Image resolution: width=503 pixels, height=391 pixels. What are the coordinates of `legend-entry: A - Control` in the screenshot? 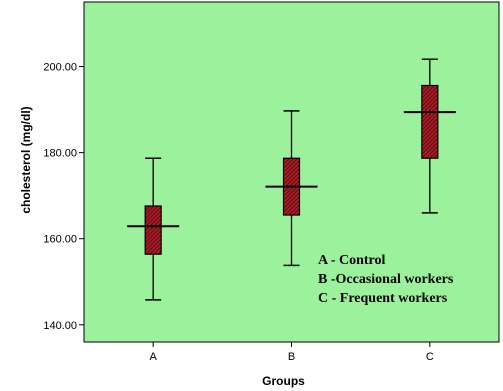 It's located at (352, 260).